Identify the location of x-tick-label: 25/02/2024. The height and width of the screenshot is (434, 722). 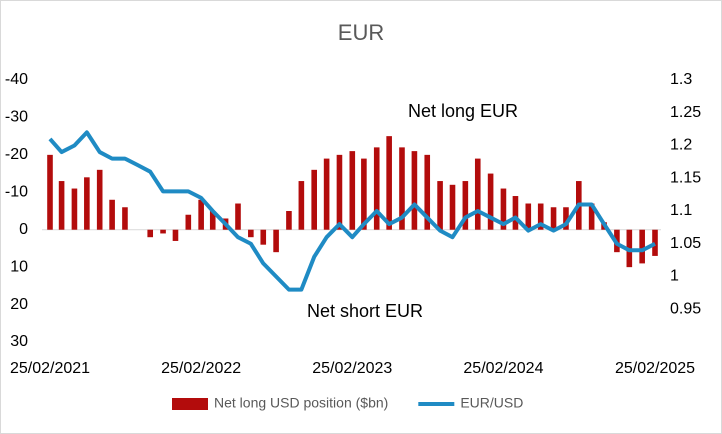
(503, 368).